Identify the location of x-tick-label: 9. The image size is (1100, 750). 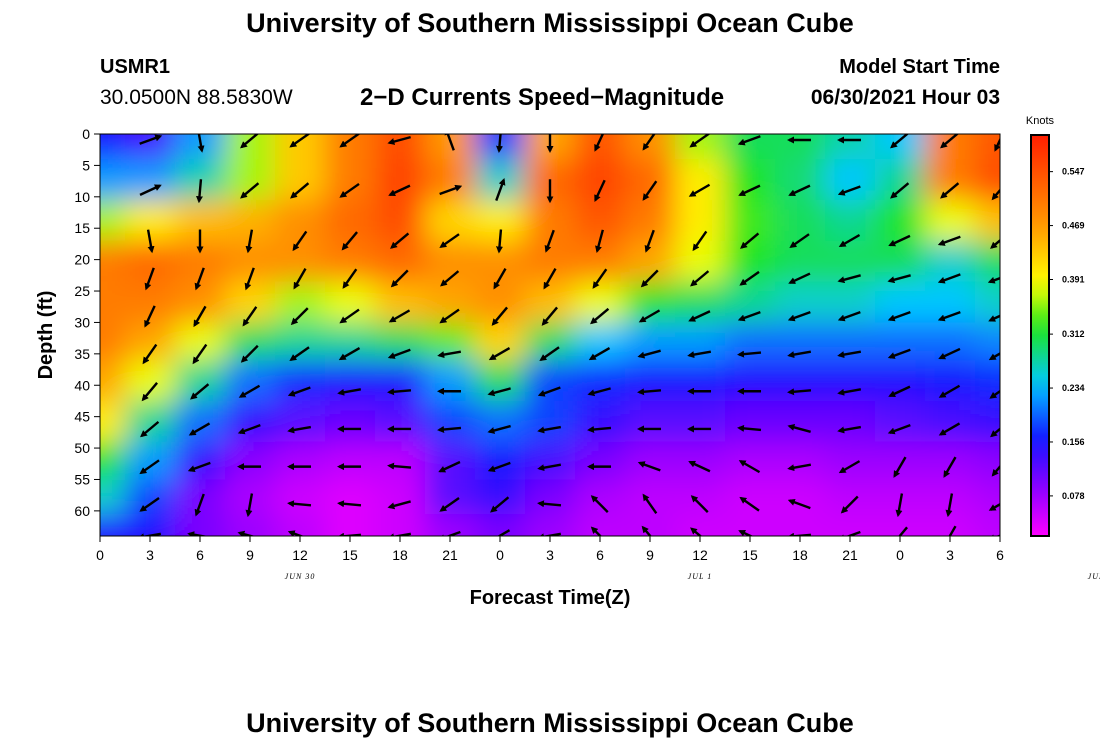
(250, 555).